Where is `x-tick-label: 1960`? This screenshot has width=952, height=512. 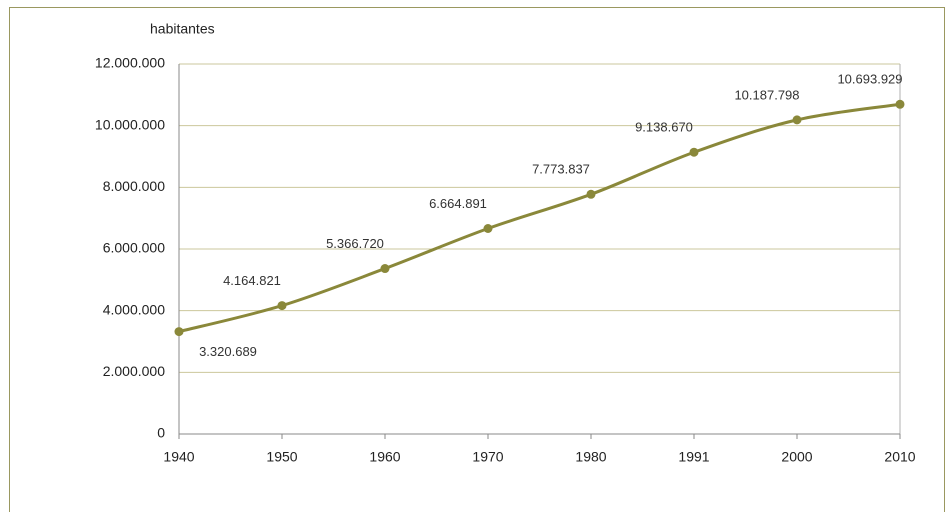
x-tick-label: 1960 is located at coordinates (384, 457).